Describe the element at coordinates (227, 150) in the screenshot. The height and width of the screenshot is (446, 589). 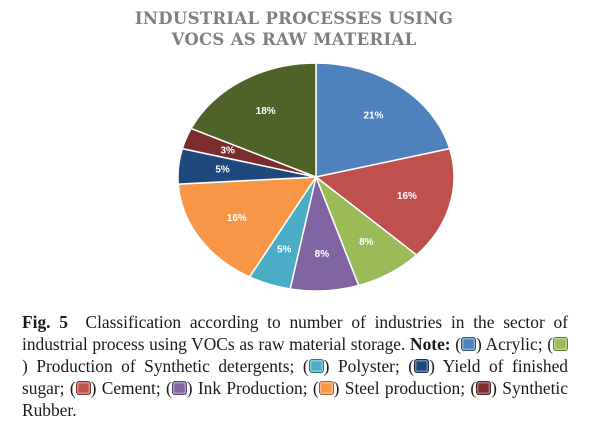
I see `pie-slice-label-7: 3%` at that location.